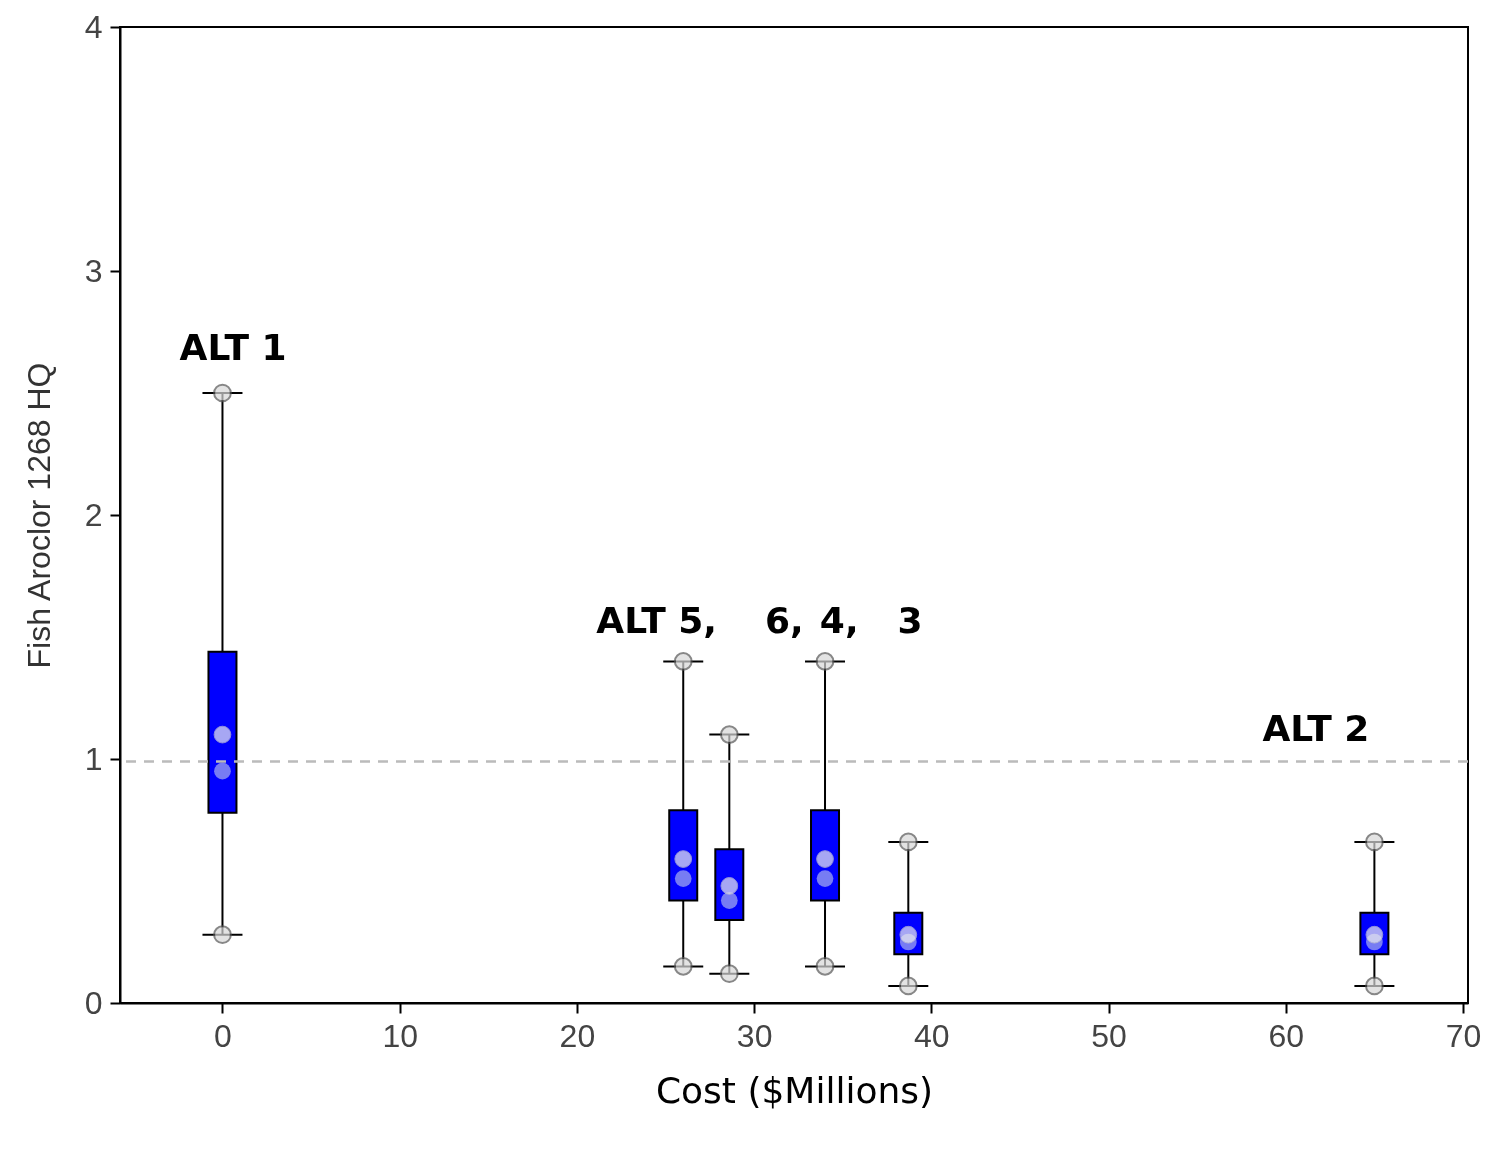 This screenshot has height=1149, width=1493. What do you see at coordinates (223, 1035) in the screenshot?
I see `x-tick-label: 0` at bounding box center [223, 1035].